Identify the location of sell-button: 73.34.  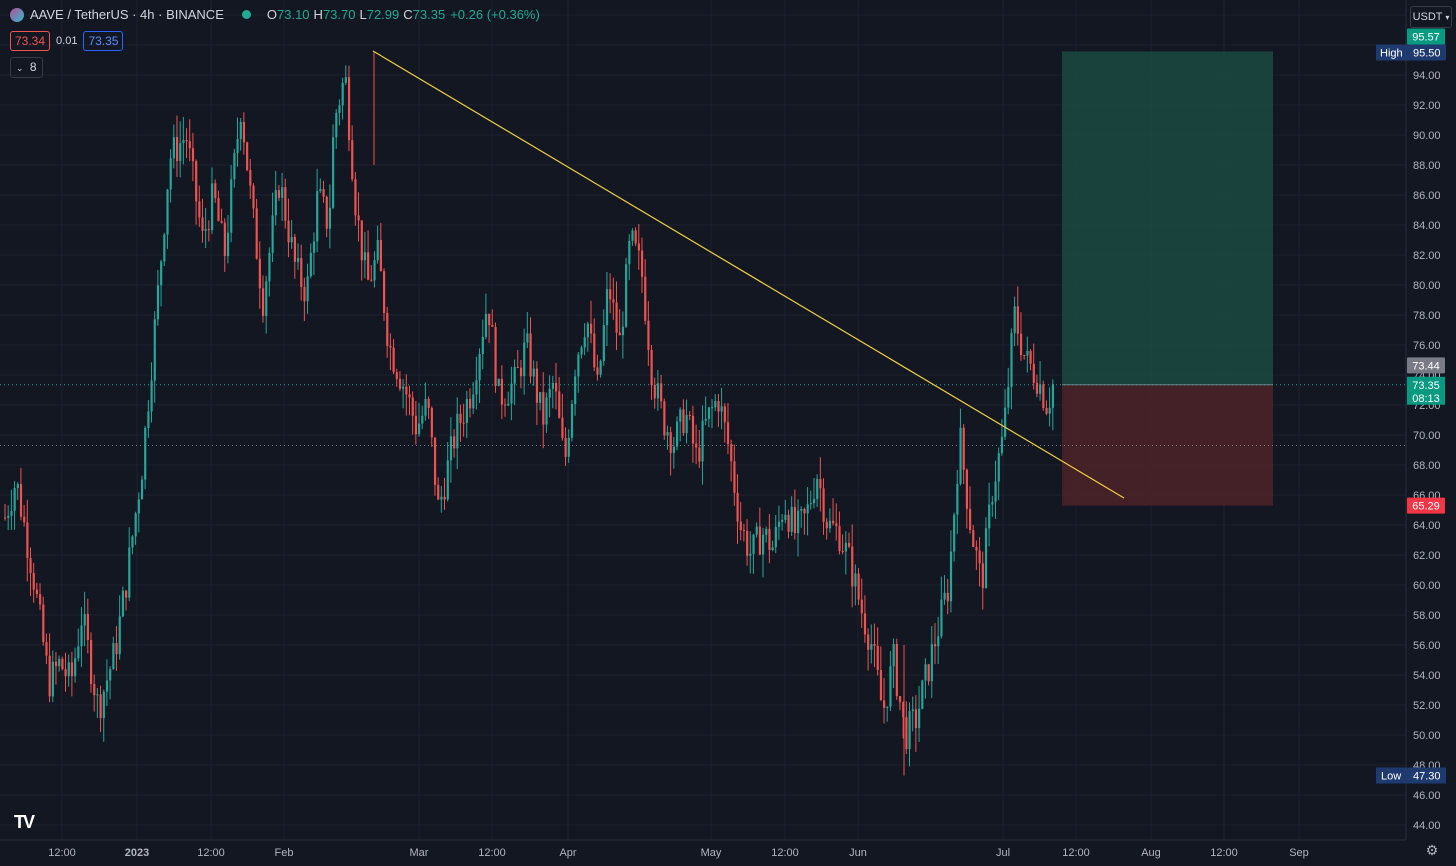
(30, 41).